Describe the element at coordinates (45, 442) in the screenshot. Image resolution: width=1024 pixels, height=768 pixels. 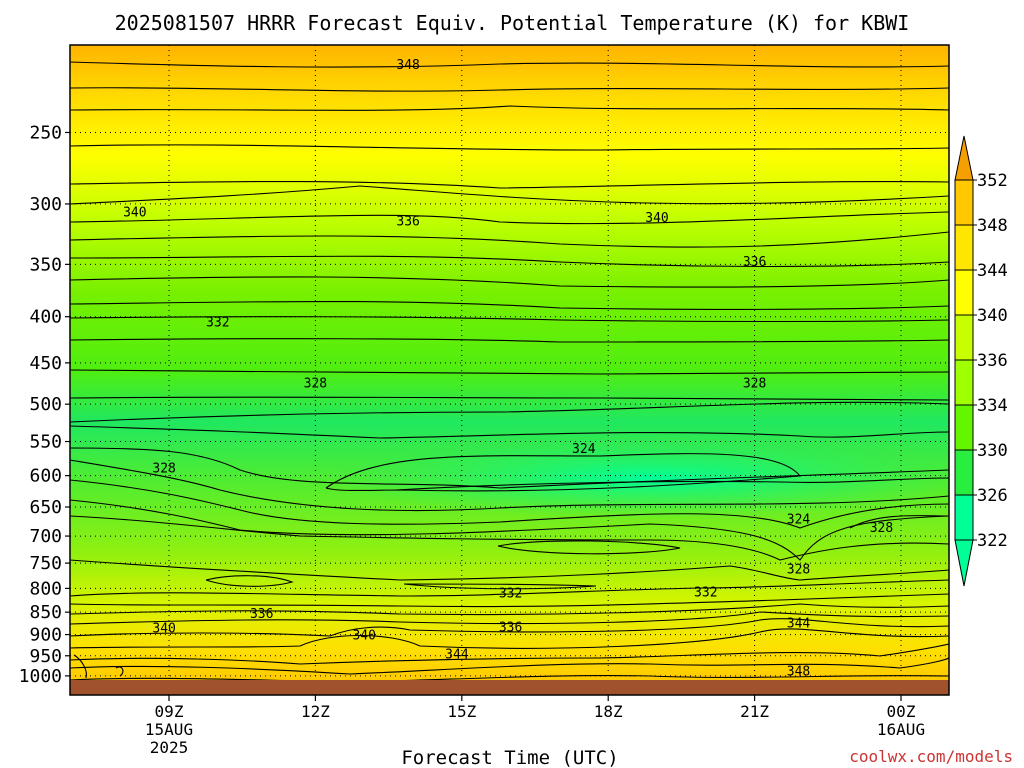
I see `y-tick-label: 550` at that location.